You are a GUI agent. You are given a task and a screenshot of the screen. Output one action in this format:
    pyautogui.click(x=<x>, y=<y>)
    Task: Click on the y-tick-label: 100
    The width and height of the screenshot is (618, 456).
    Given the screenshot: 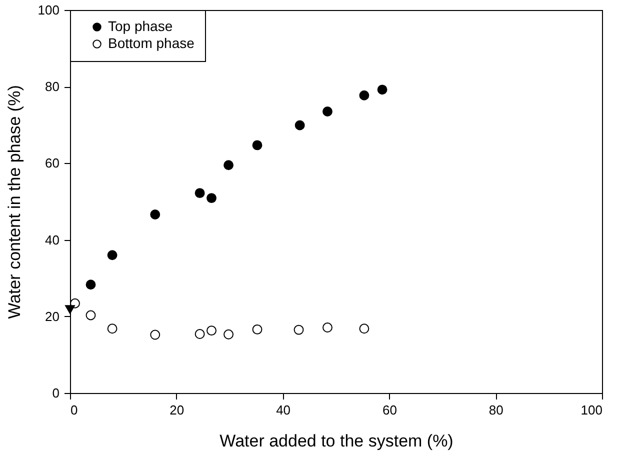 What is the action you would take?
    pyautogui.click(x=49, y=10)
    